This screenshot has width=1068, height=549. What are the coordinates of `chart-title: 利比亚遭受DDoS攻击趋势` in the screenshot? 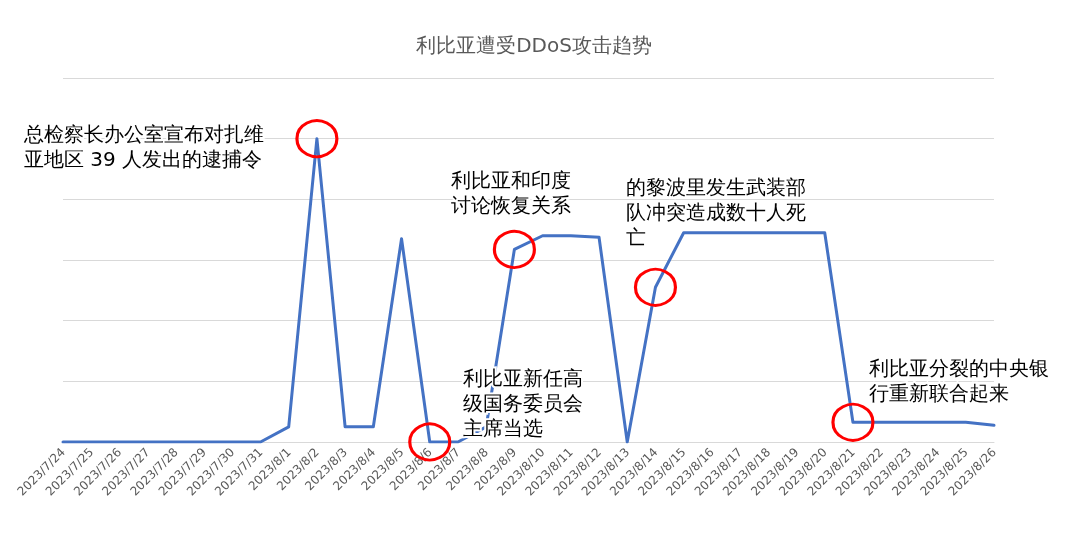 It's located at (534, 45).